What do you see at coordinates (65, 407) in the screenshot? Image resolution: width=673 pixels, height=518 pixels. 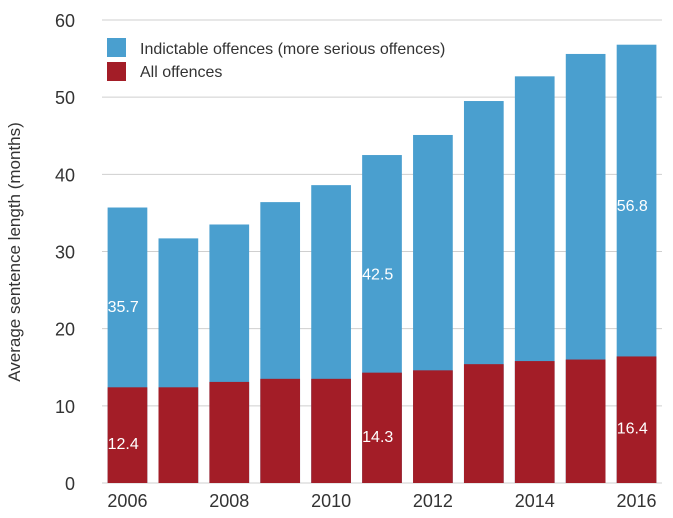 I see `y-tick-label: 10` at bounding box center [65, 407].